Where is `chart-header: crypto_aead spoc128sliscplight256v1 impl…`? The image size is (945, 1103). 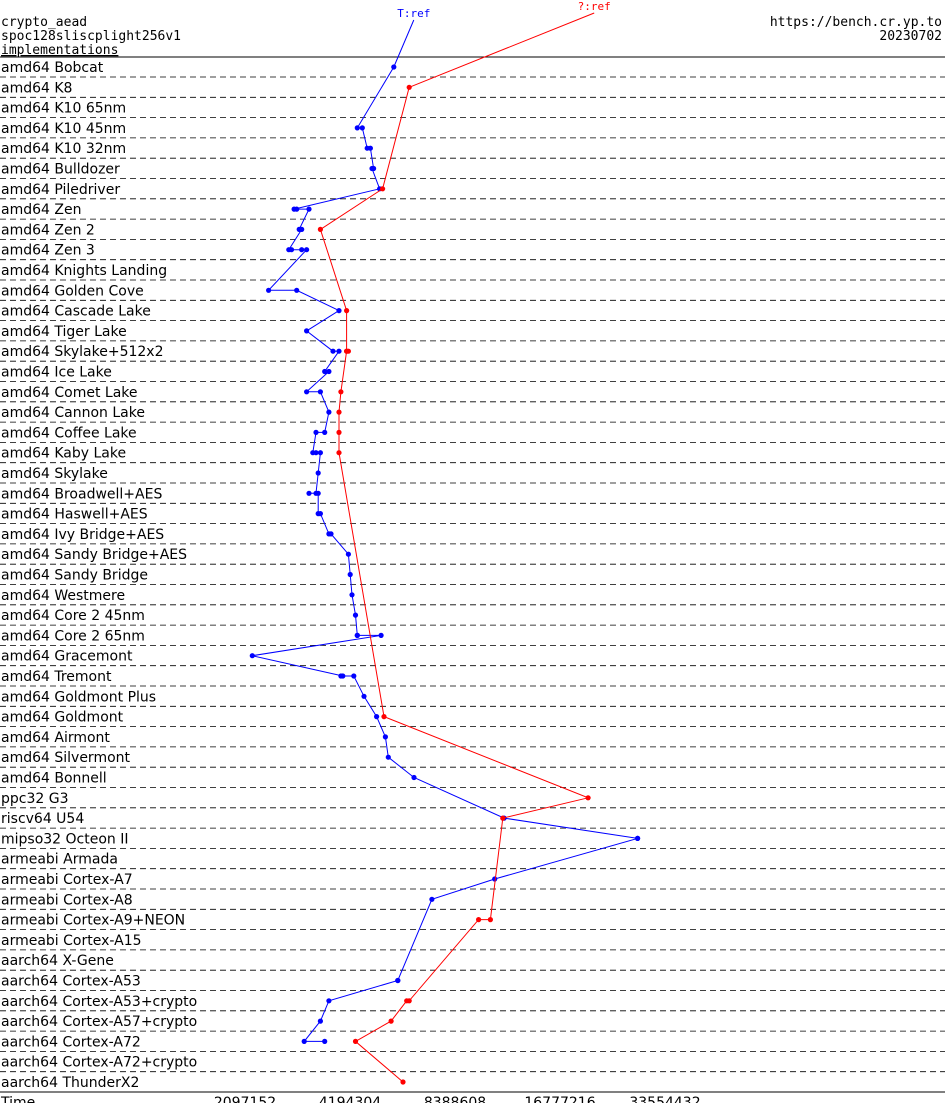
chart-header: crypto_aead spoc128sliscplight256v1 impl… is located at coordinates (471, 36).